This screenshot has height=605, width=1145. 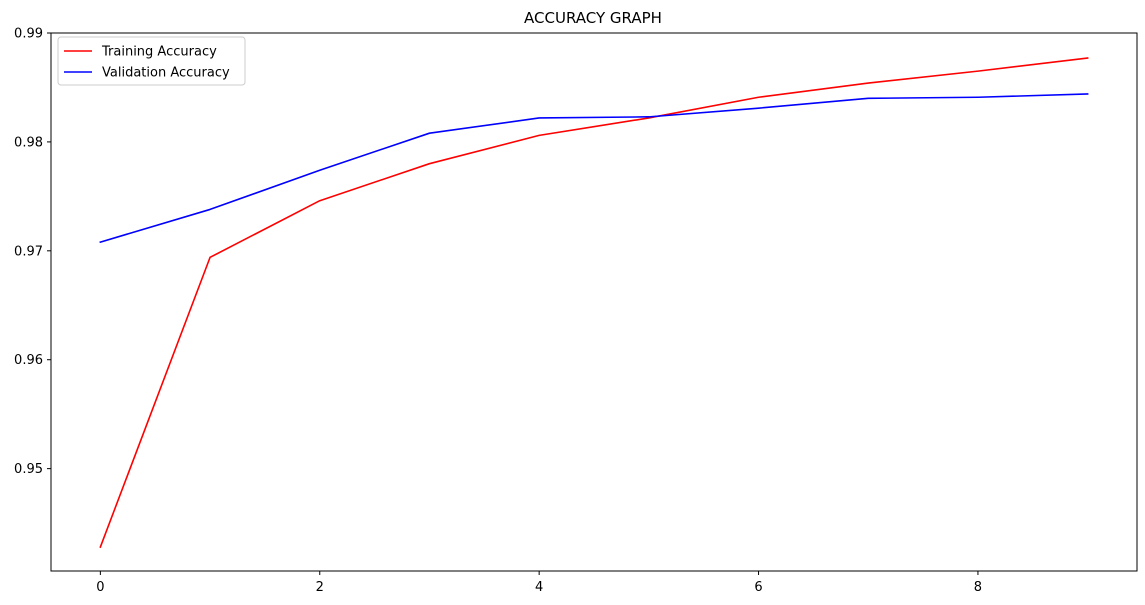 I want to click on chart-title: ACCURACY GRAPH, so click(x=593, y=18).